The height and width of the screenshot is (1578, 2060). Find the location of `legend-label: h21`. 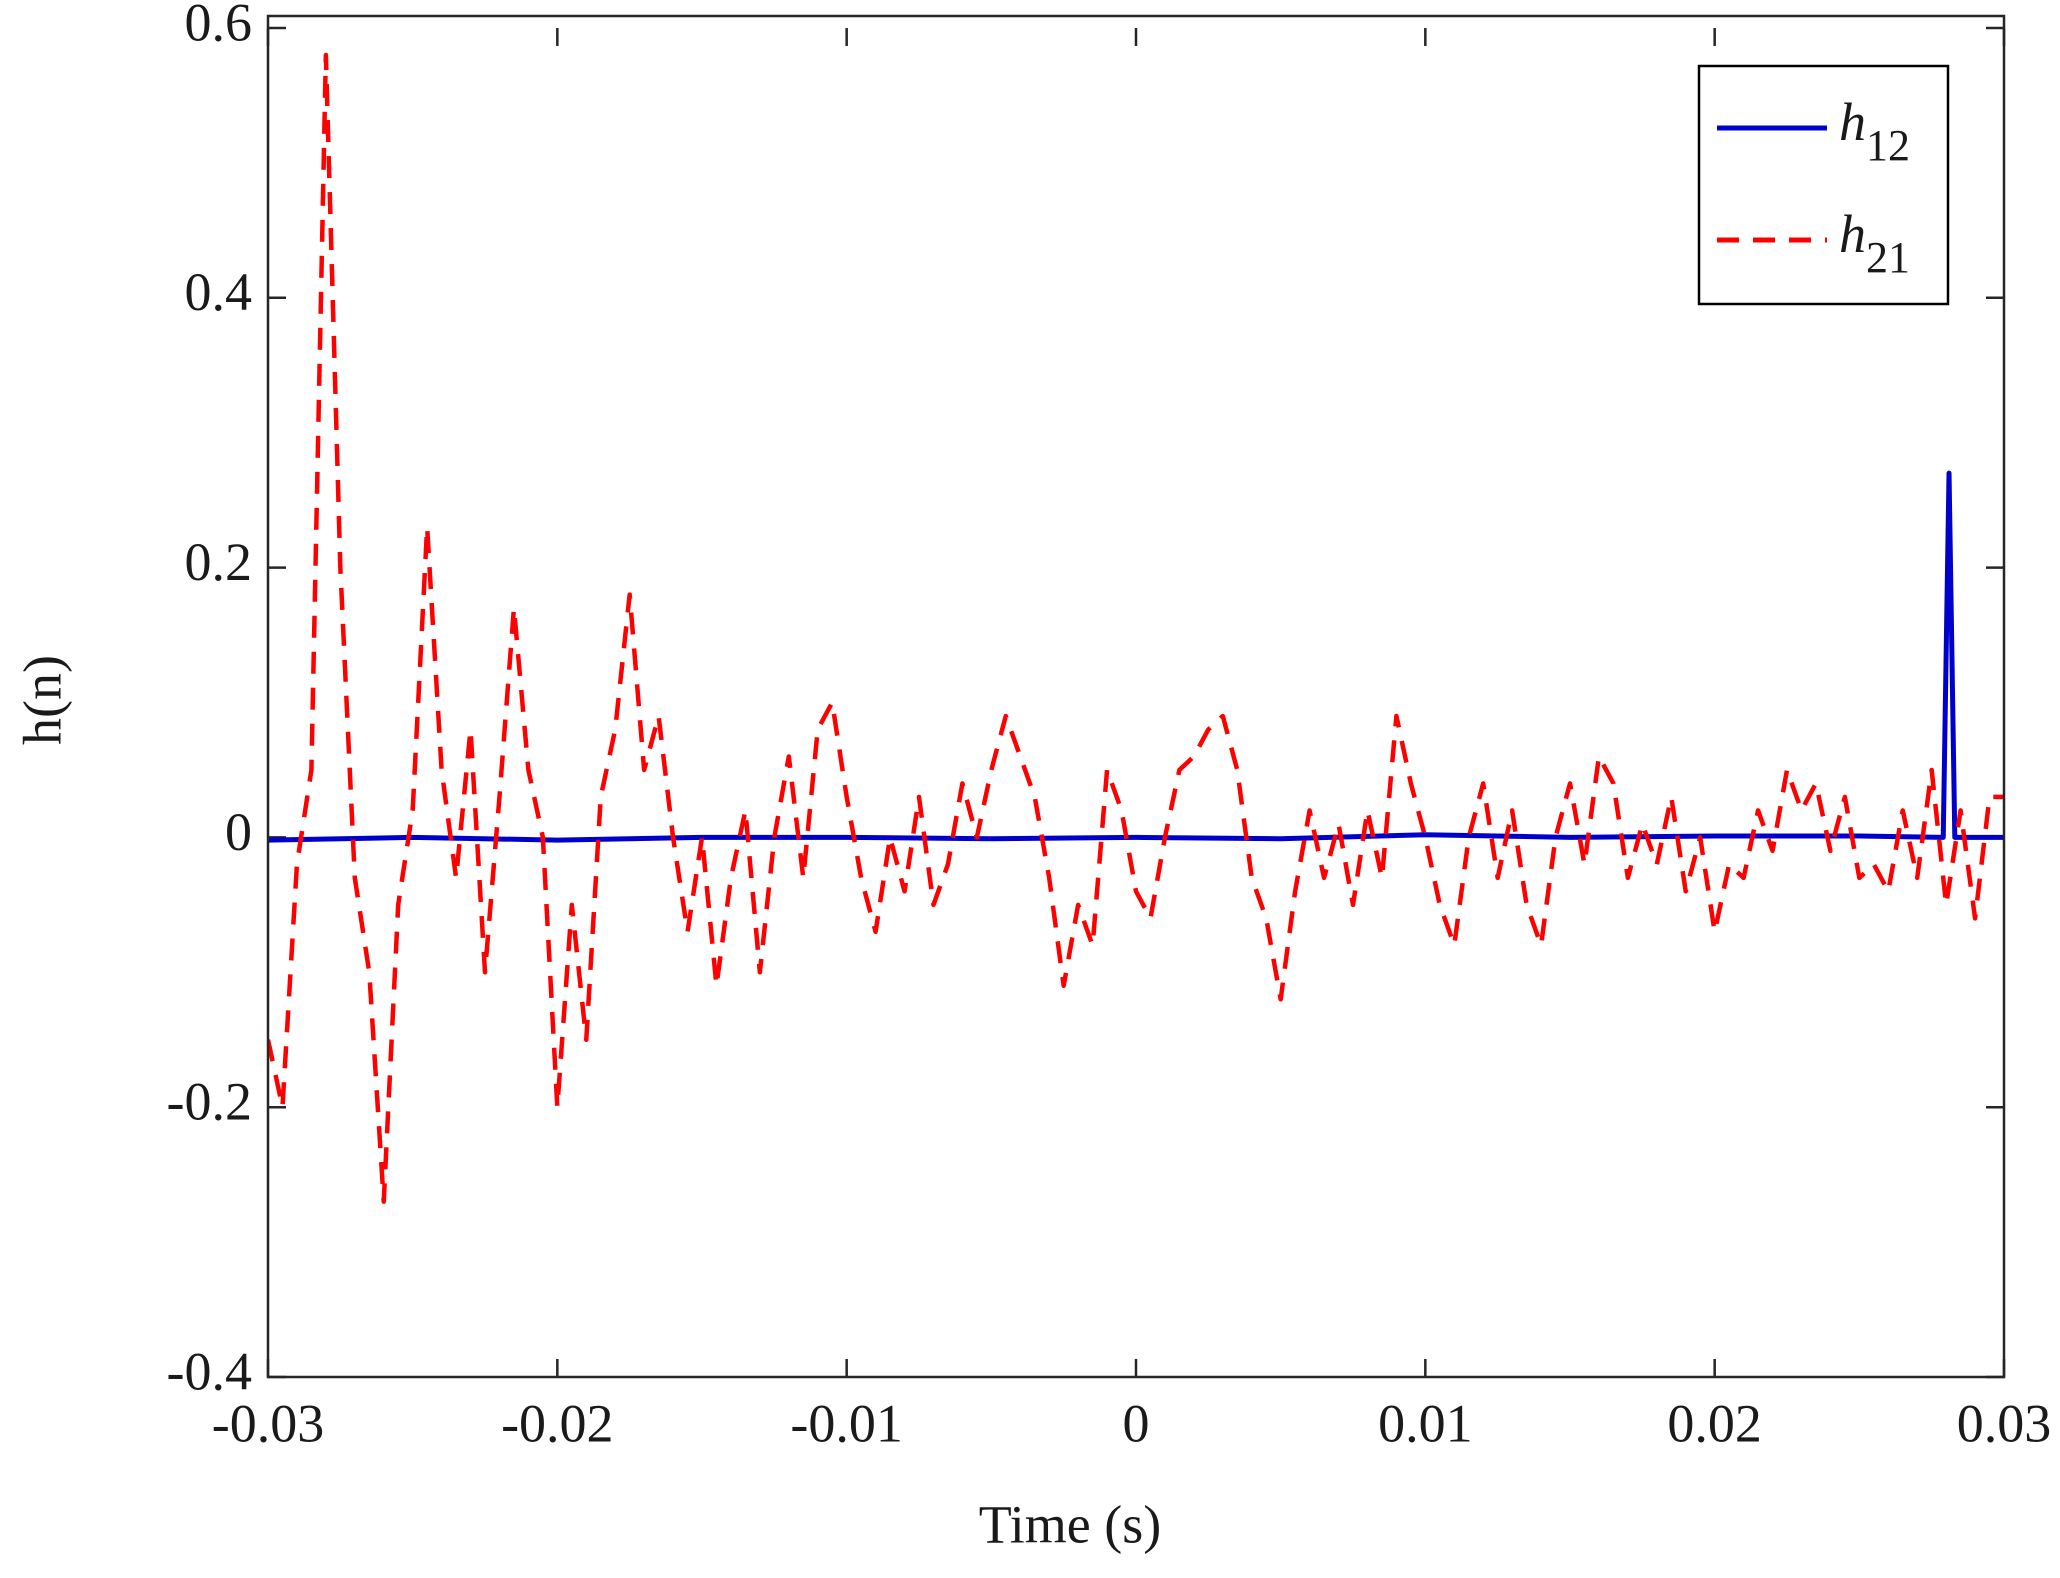

legend-label: h21 is located at coordinates (1874, 243).